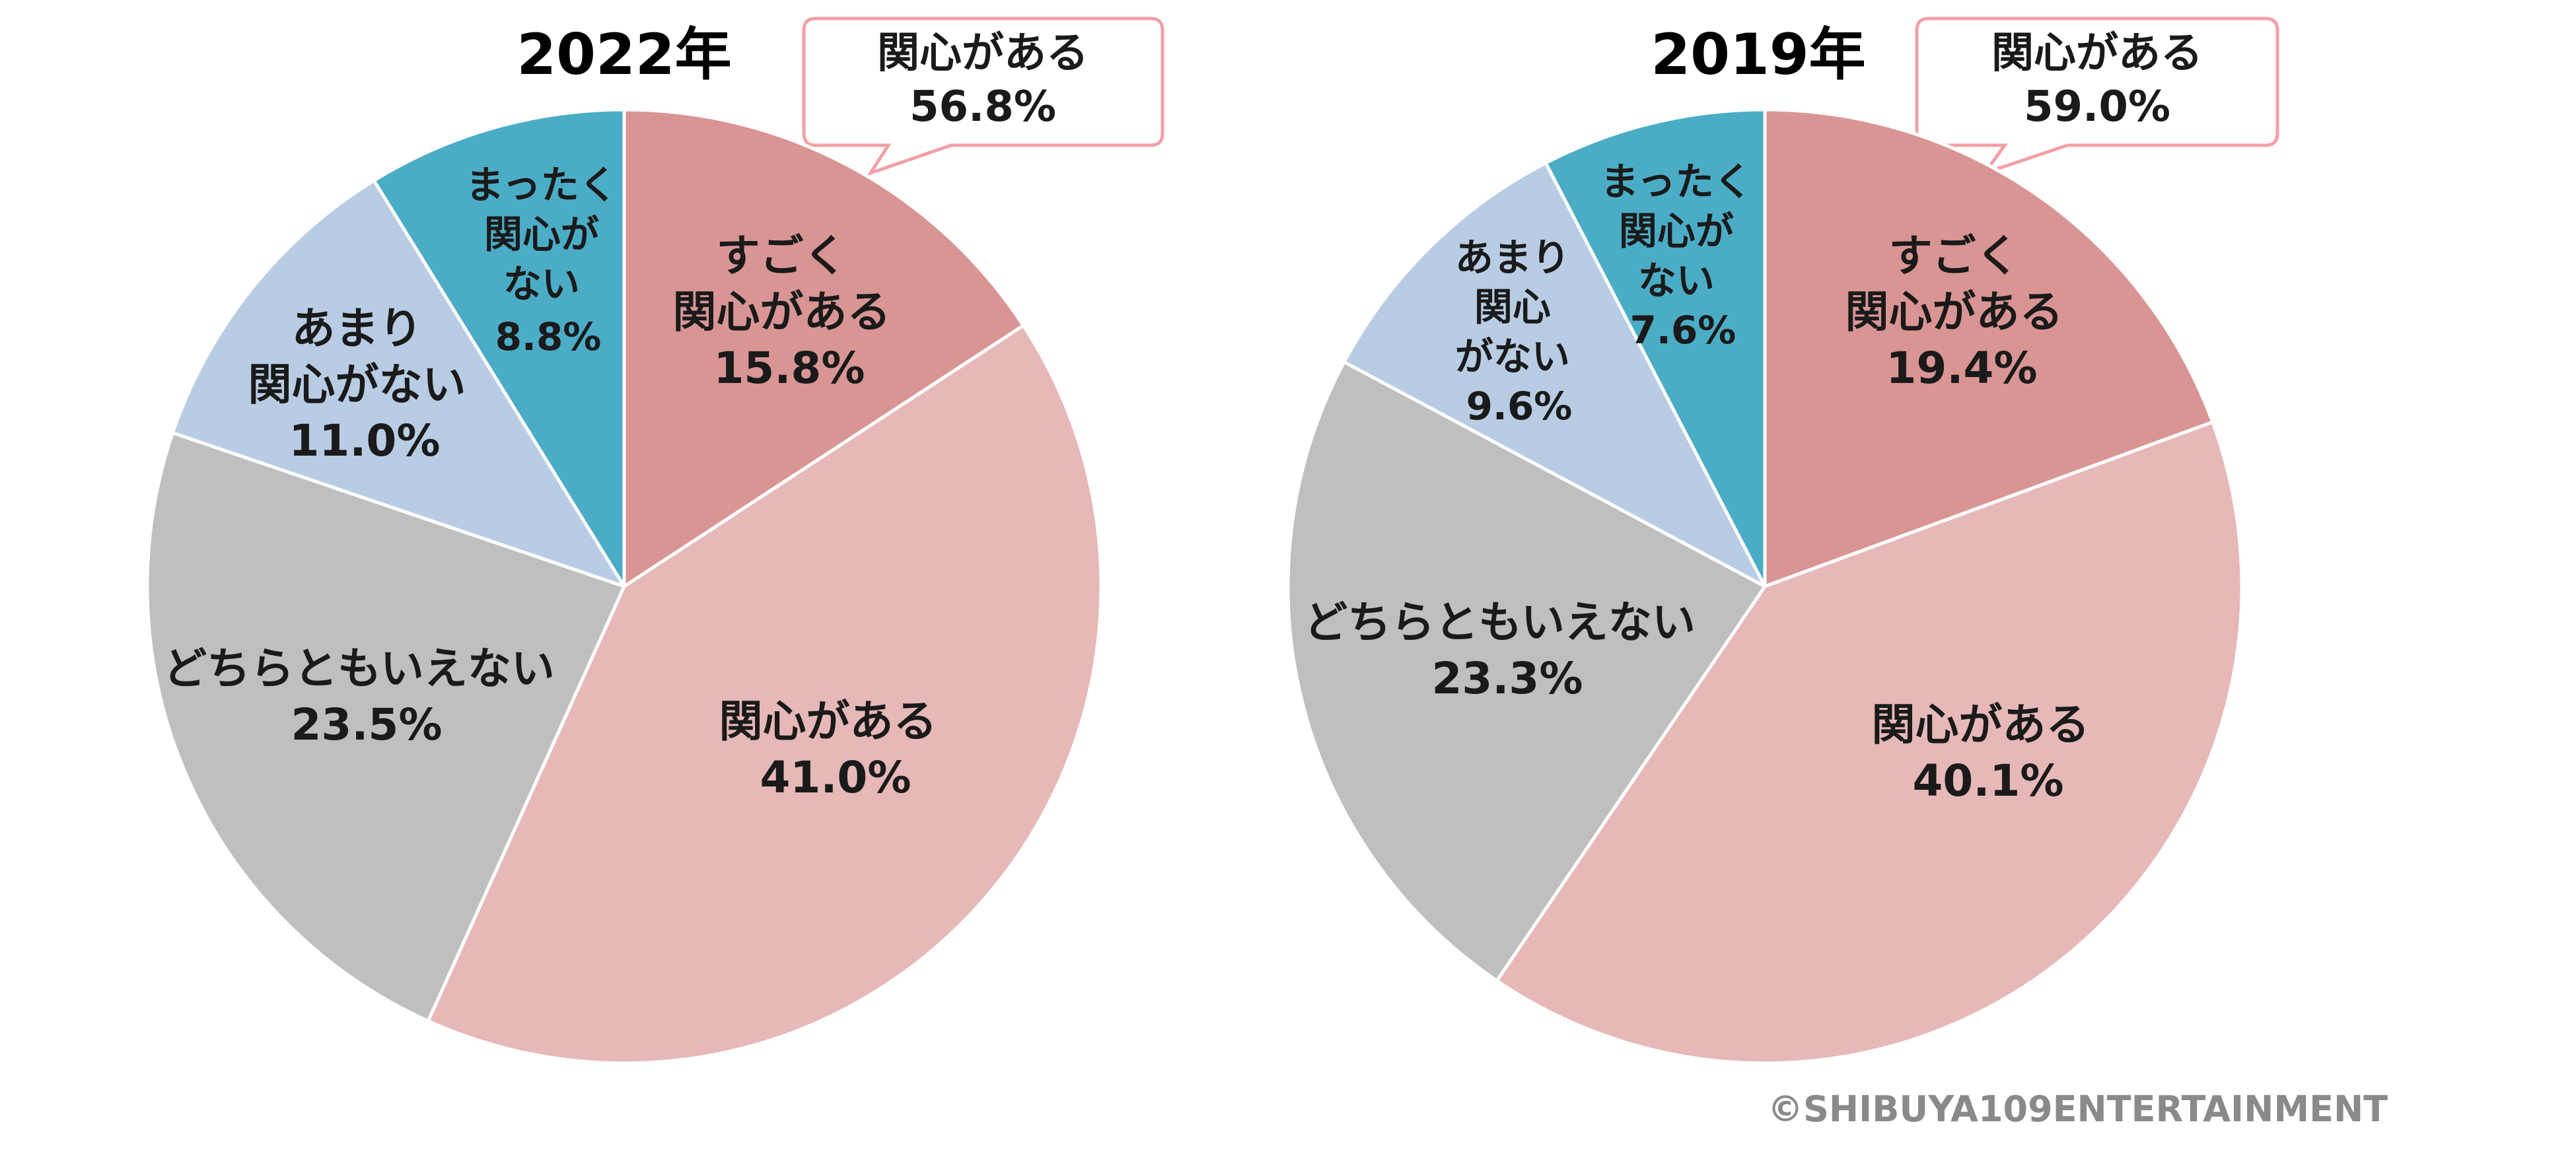  What do you see at coordinates (789, 312) in the screenshot?
I see `slice-label: すごく 関心がある 15.8%` at bounding box center [789, 312].